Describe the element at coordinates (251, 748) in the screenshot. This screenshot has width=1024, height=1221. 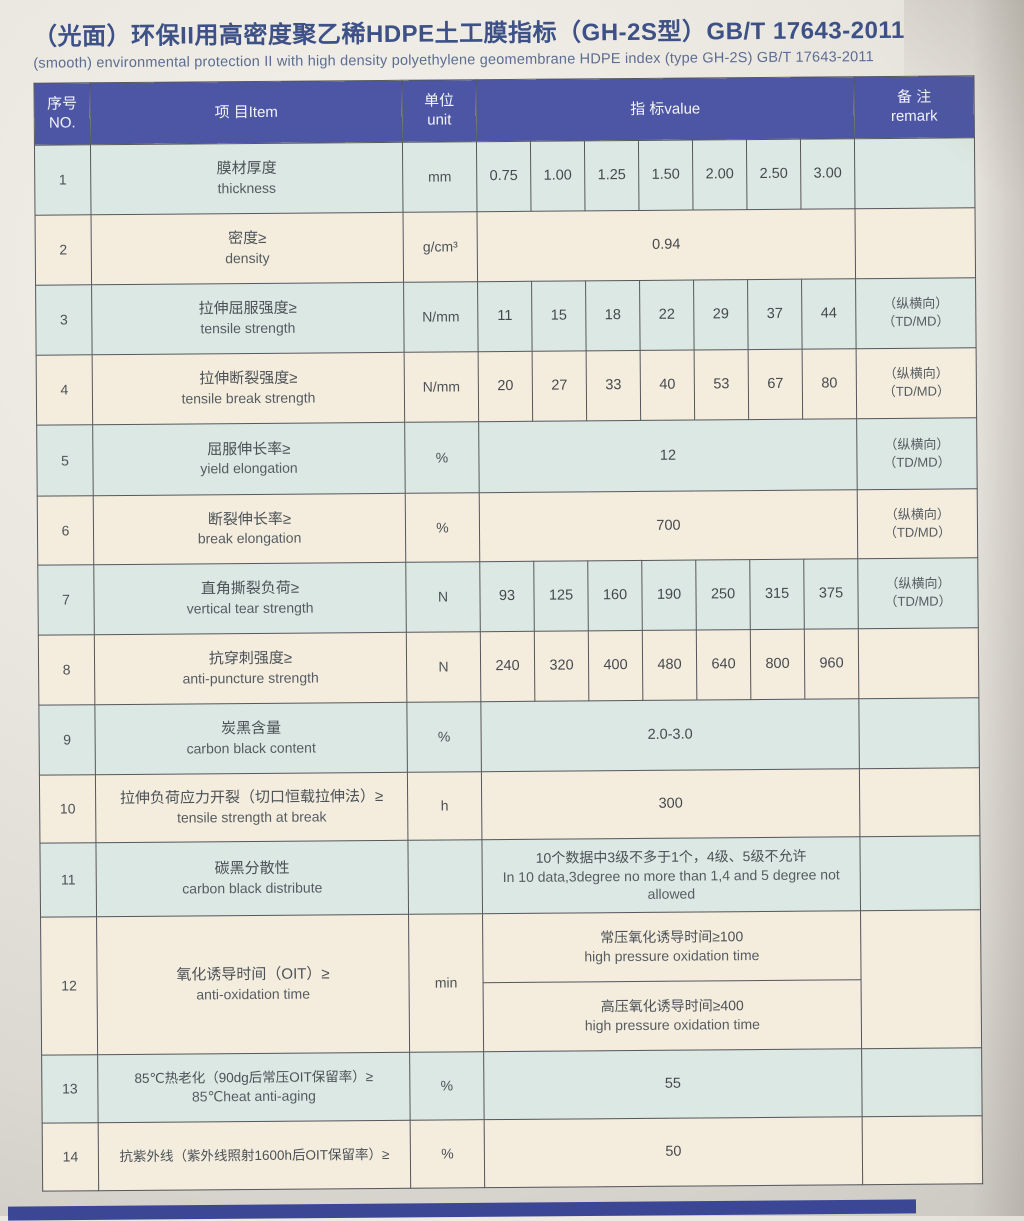
I see `item-en: carbon black content` at that location.